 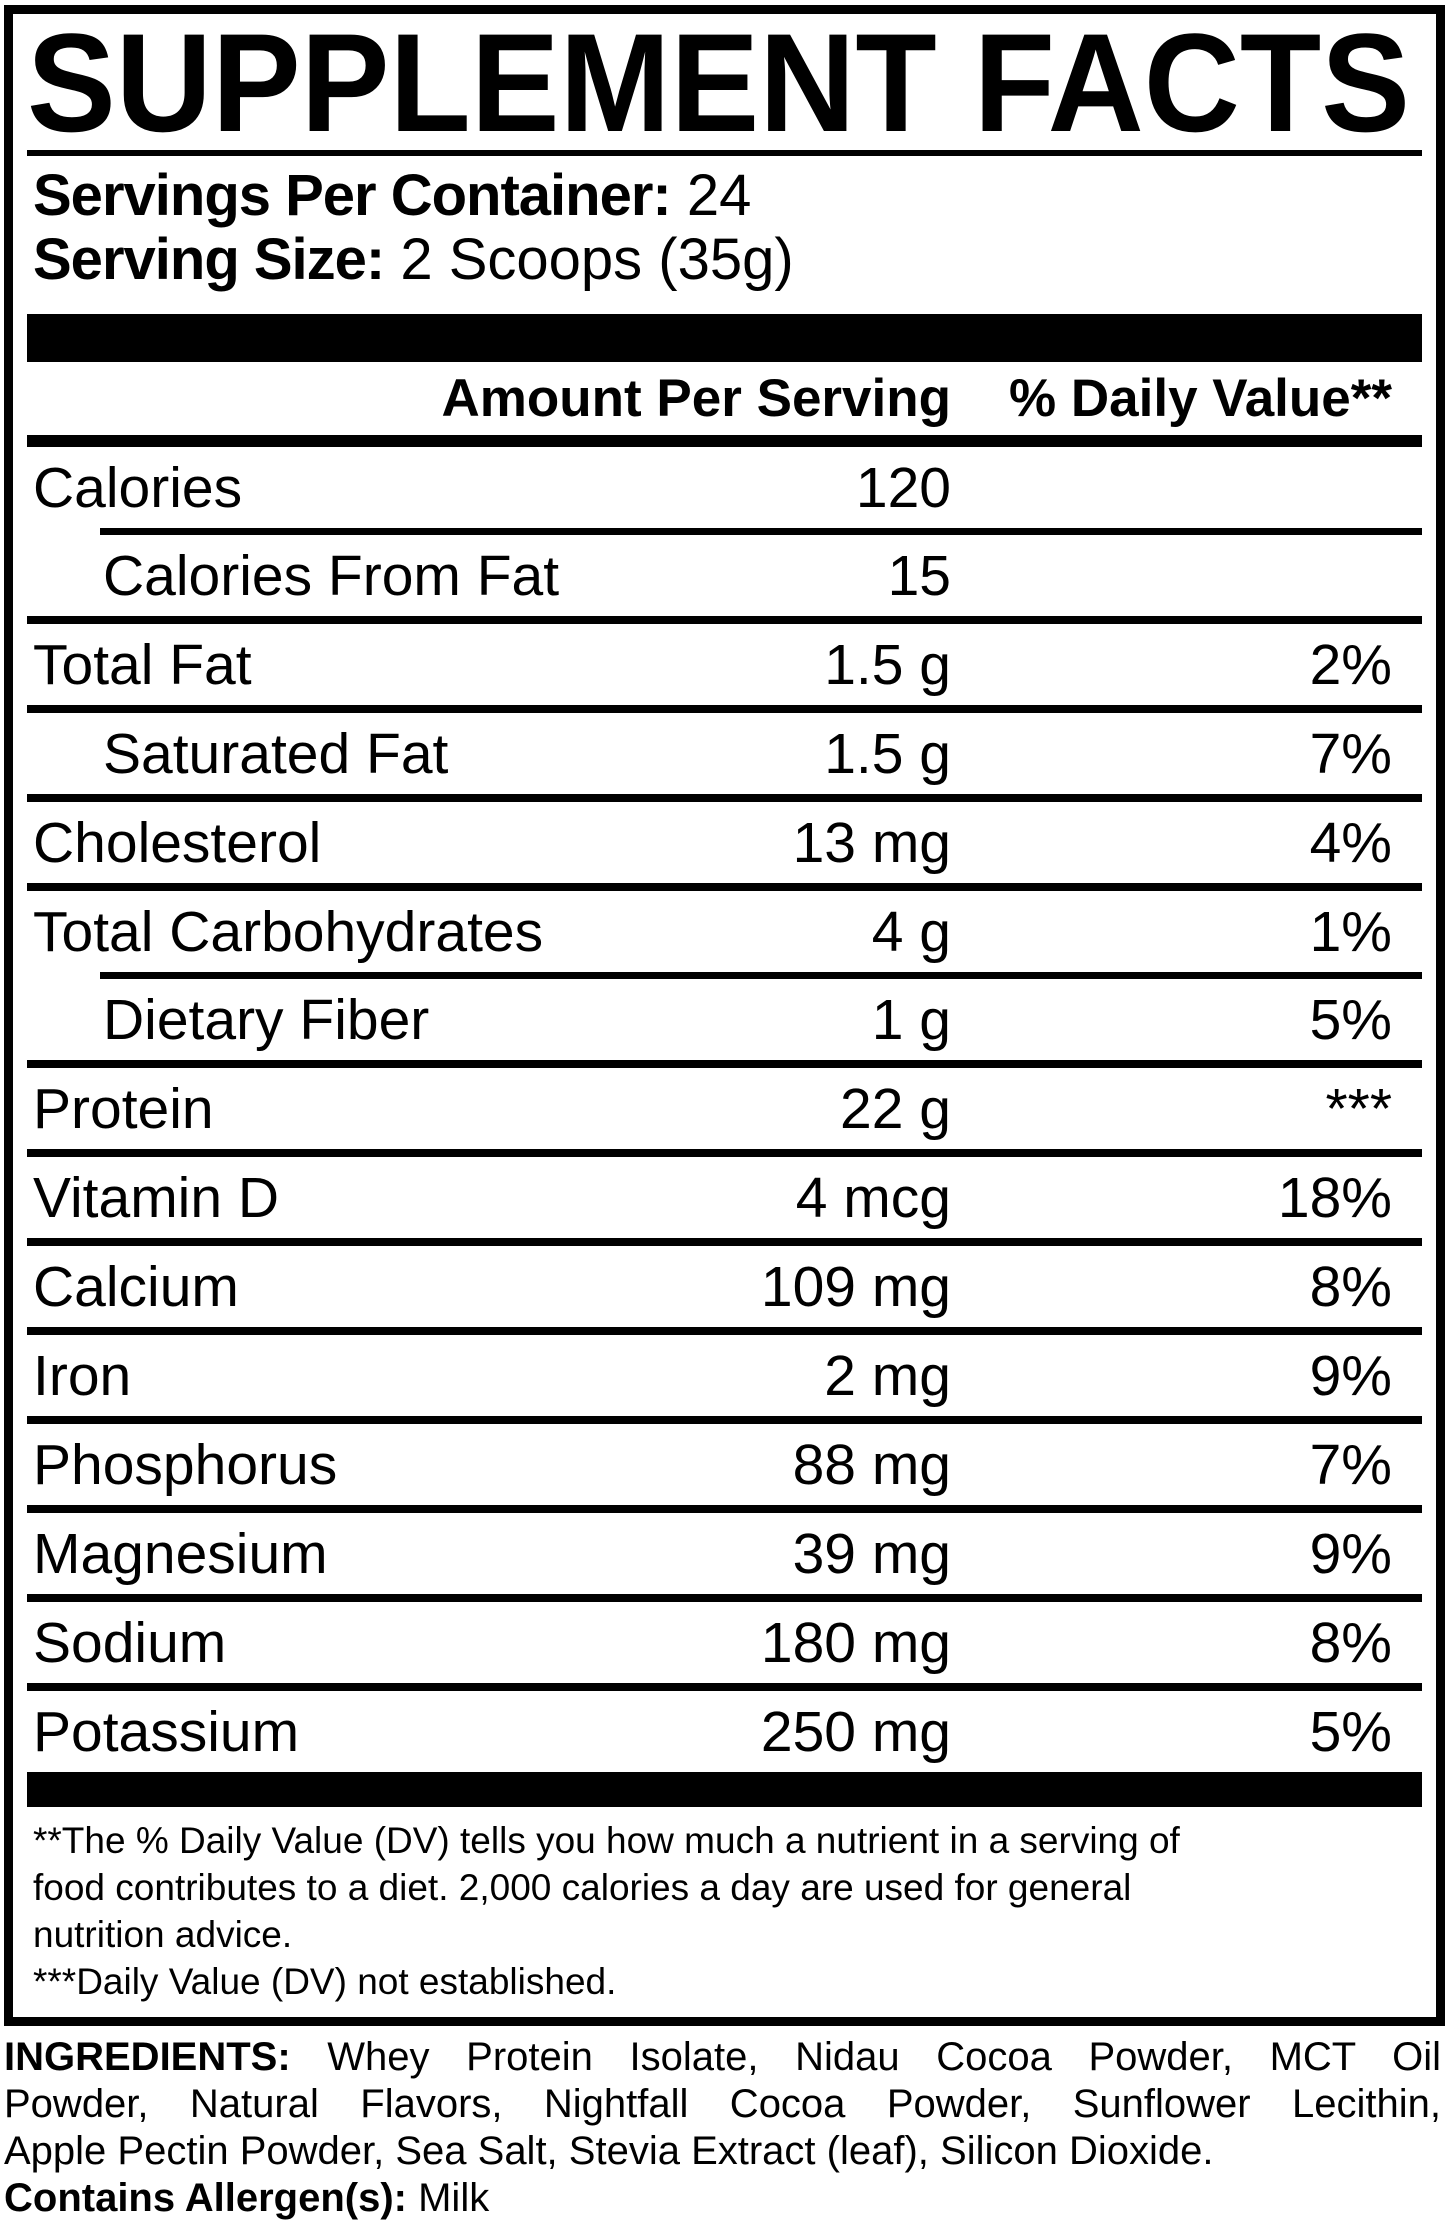 I want to click on nutrient-dv: 18%, so click(x=1334, y=1197).